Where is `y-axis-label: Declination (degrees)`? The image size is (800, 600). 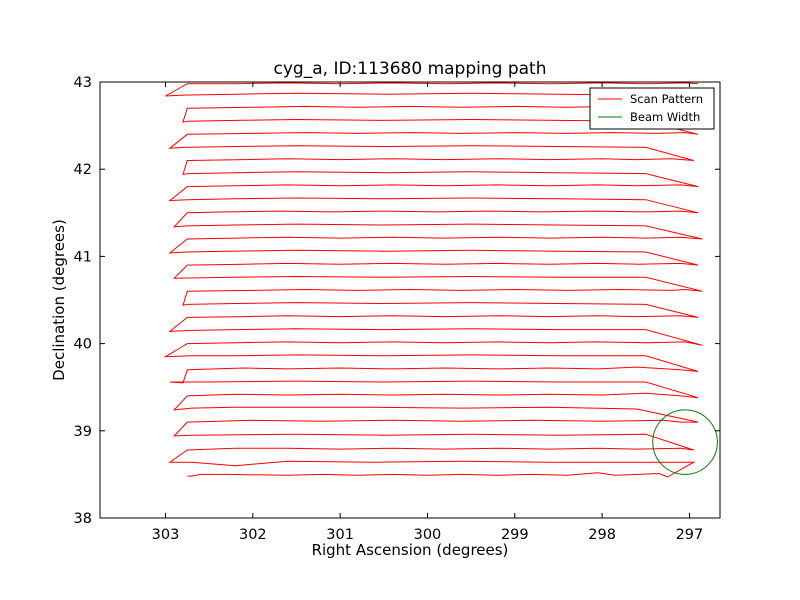
y-axis-label: Declination (degrees) is located at coordinates (59, 300).